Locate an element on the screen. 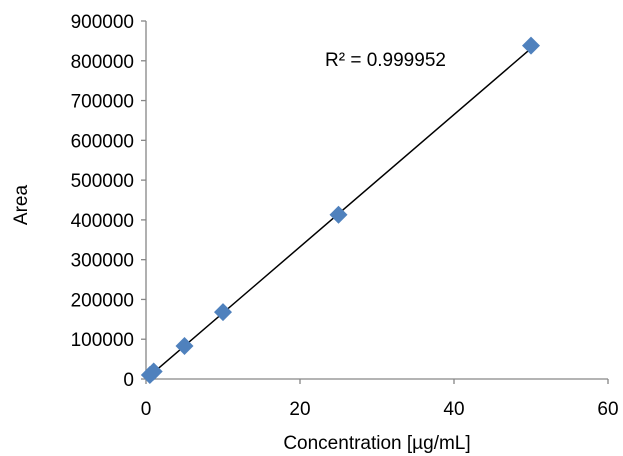  y-tick-label: 800000 is located at coordinates (102, 62).